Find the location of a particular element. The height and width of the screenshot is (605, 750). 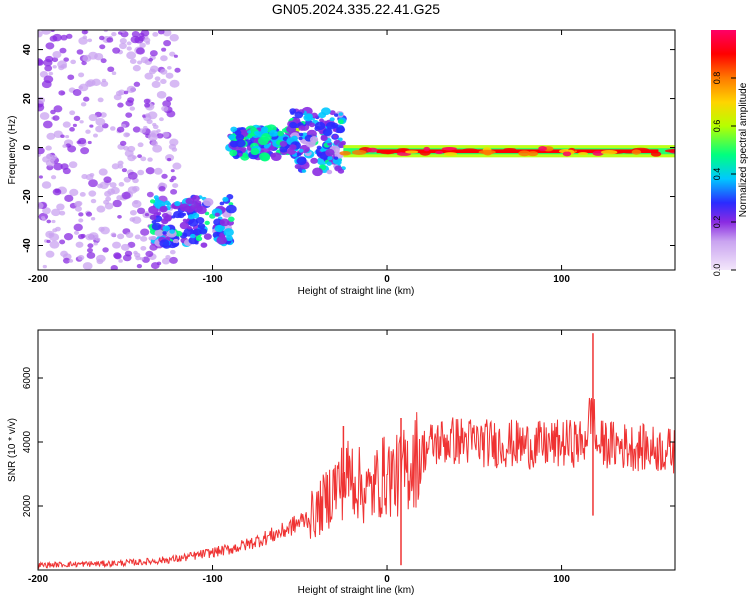

colorbar-ticks: 0.0 0.2 0.4 0.6 0.8 is located at coordinates (724, 174).